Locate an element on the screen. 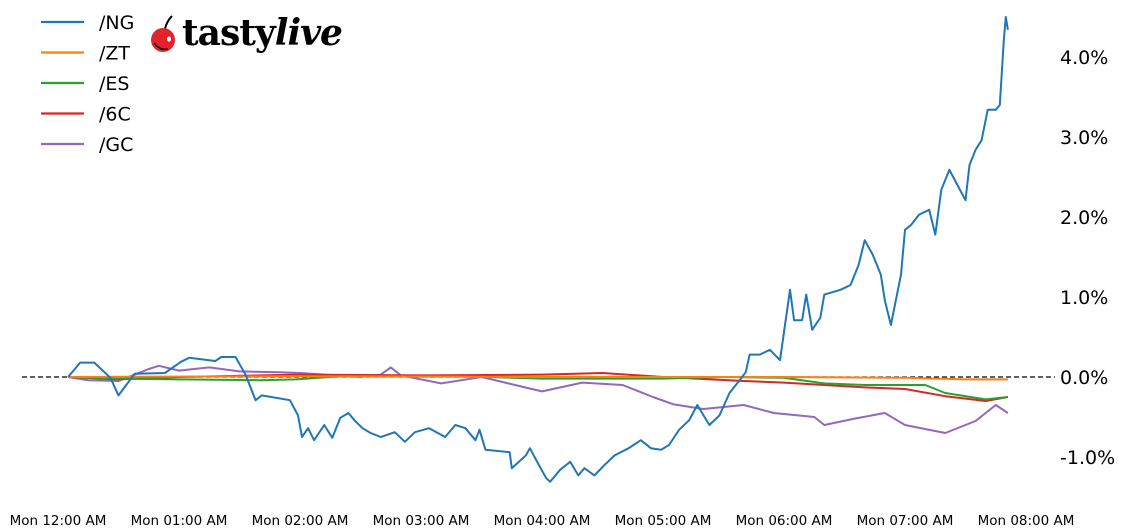 This screenshot has width=1126, height=532. x-tick-label: Mon 07:00 AM is located at coordinates (905, 521).